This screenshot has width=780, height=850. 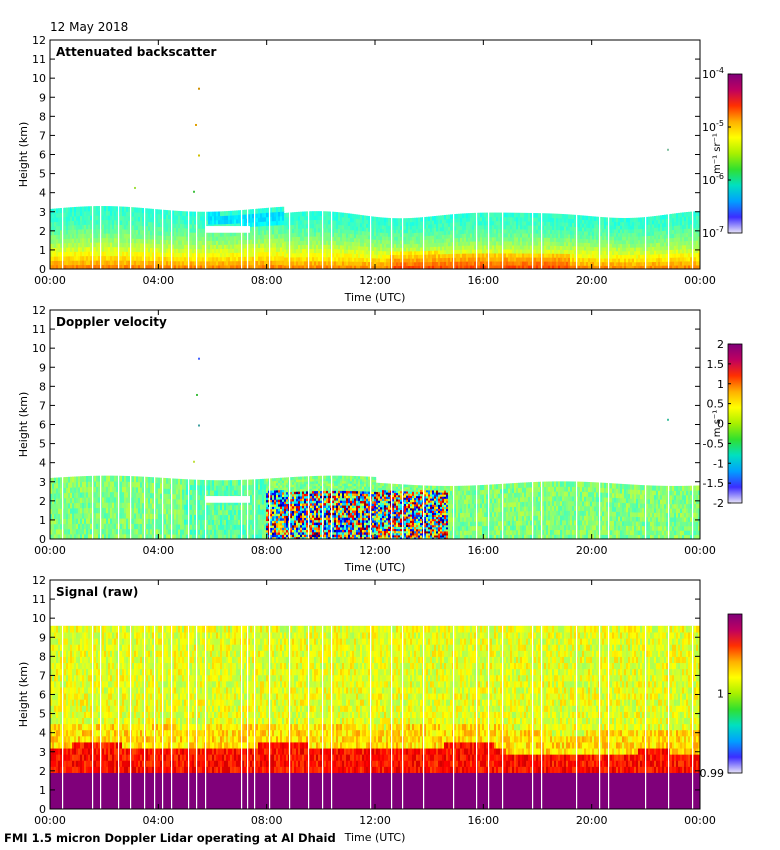 I want to click on colorbar-tick-label: -0.5, so click(x=713, y=443).